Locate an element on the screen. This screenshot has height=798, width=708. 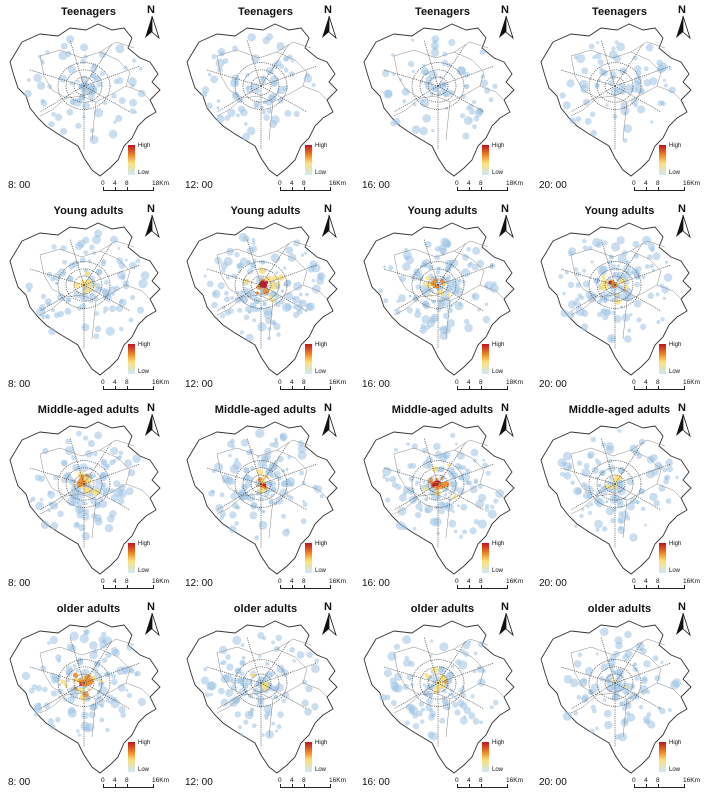
time-label: 12: 00 is located at coordinates (199, 583).